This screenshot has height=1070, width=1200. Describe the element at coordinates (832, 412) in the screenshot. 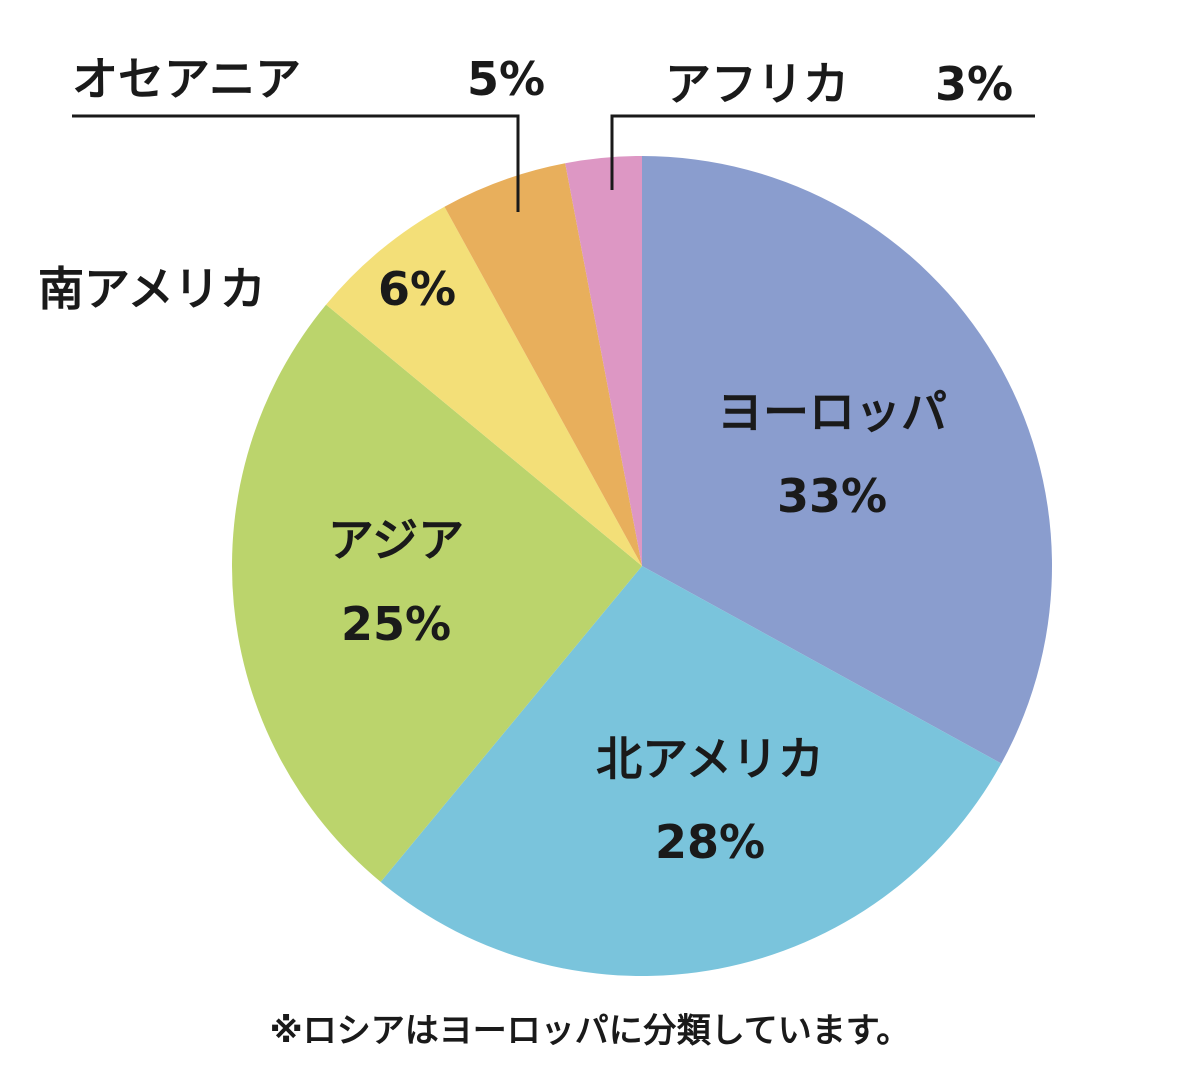

I see `slice-label-europe: ヨーロッパ` at that location.